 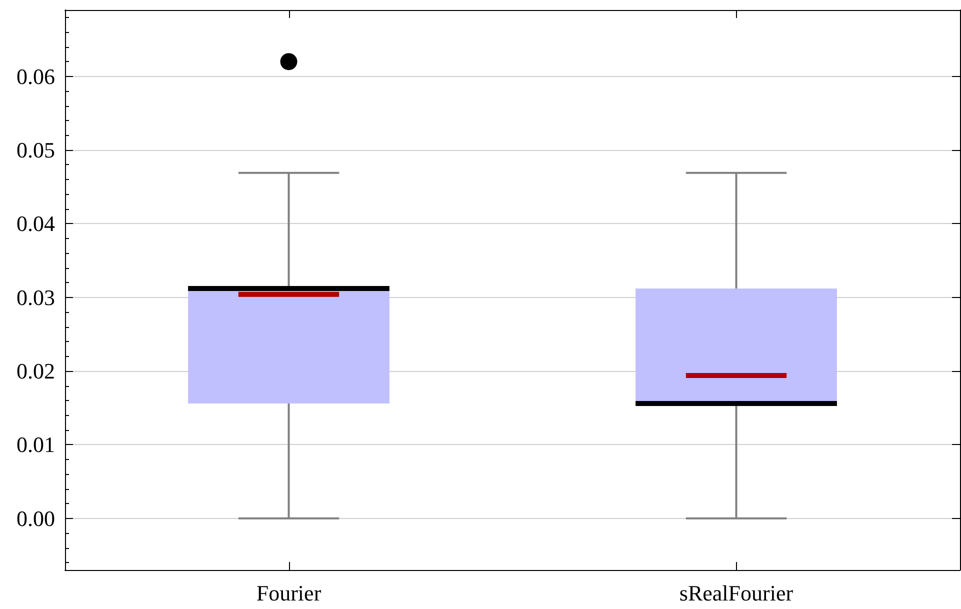 I want to click on y-tick-label: 0.02, so click(x=35, y=371).